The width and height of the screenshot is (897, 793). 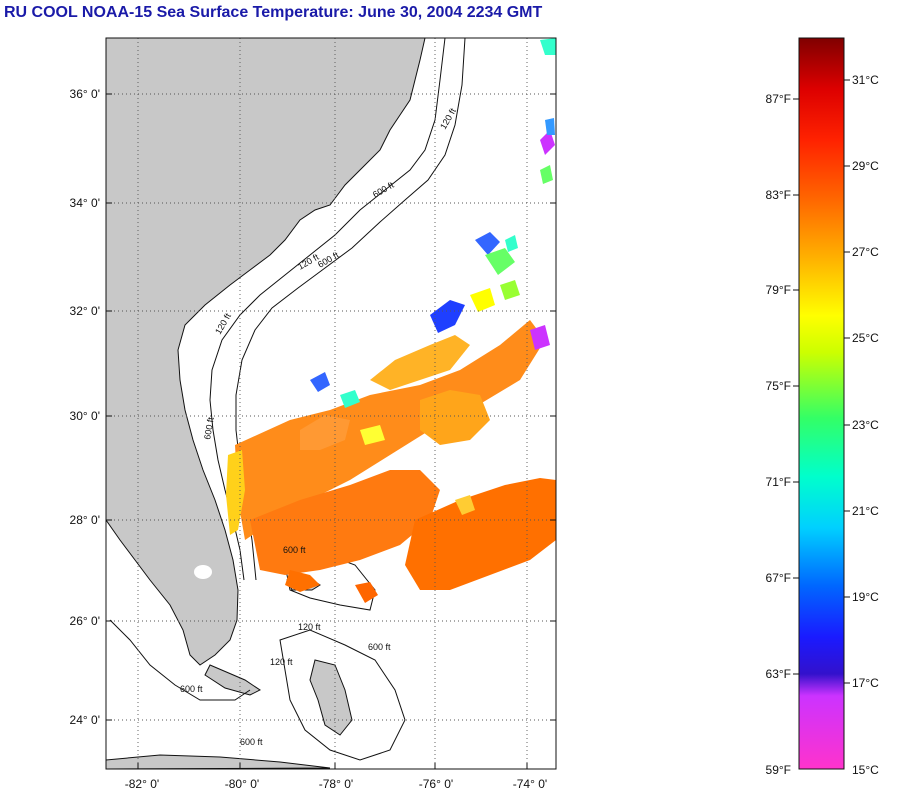 I want to click on celsius-label: 15°C, so click(x=865, y=770).